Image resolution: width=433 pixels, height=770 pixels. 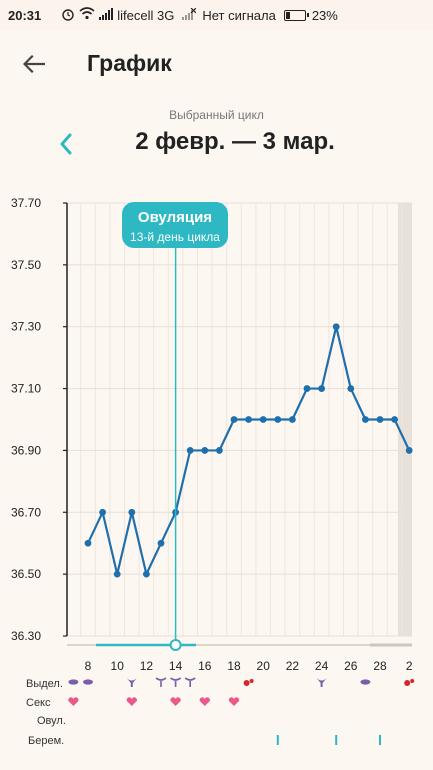 What do you see at coordinates (46, 741) in the screenshot?
I see `row-label-pregnancy: Берем.` at bounding box center [46, 741].